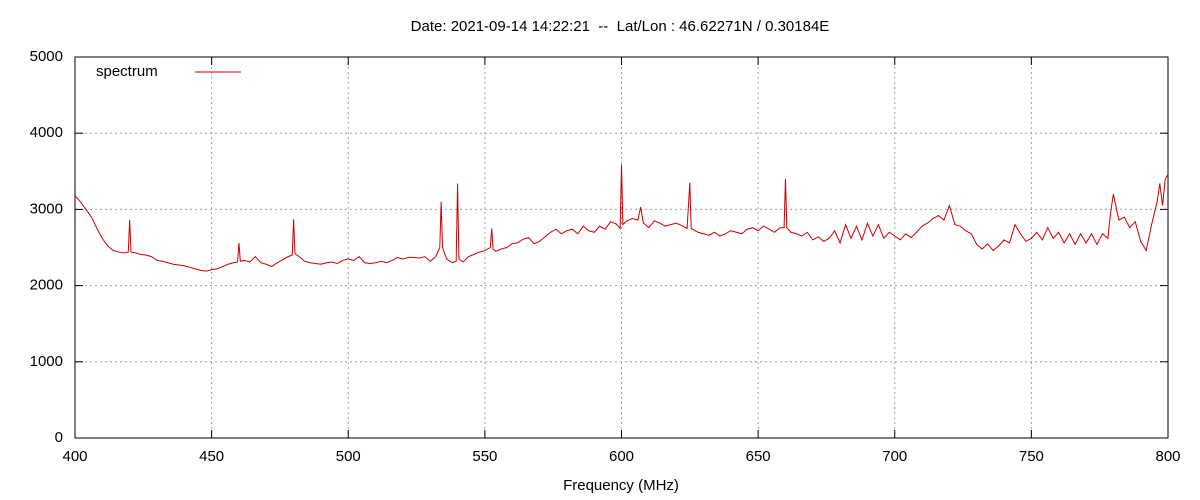  I want to click on x-tick-label: 400, so click(74, 456).